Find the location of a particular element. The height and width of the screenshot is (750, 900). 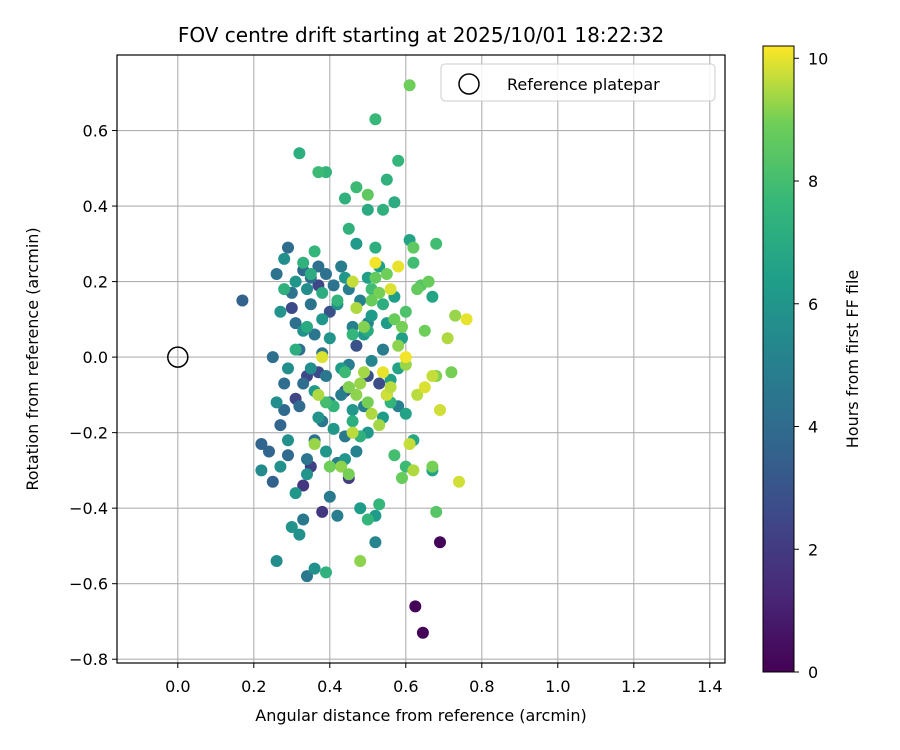

x-tick-label: 0.4 is located at coordinates (329, 686).